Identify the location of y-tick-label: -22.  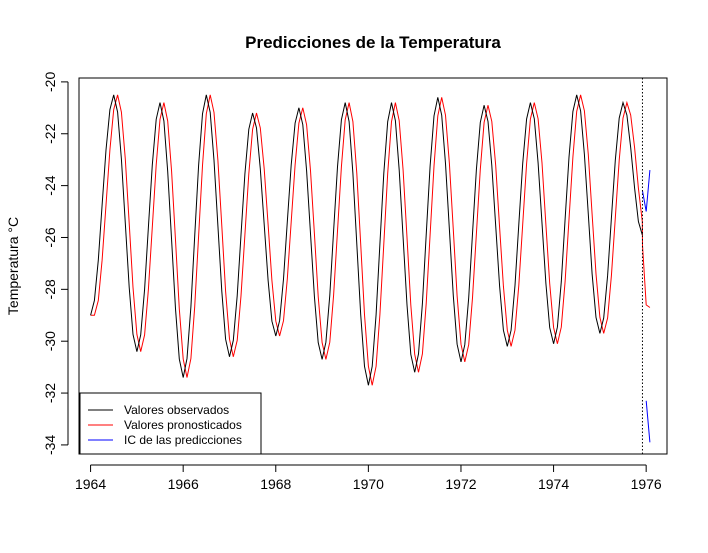
(50, 133).